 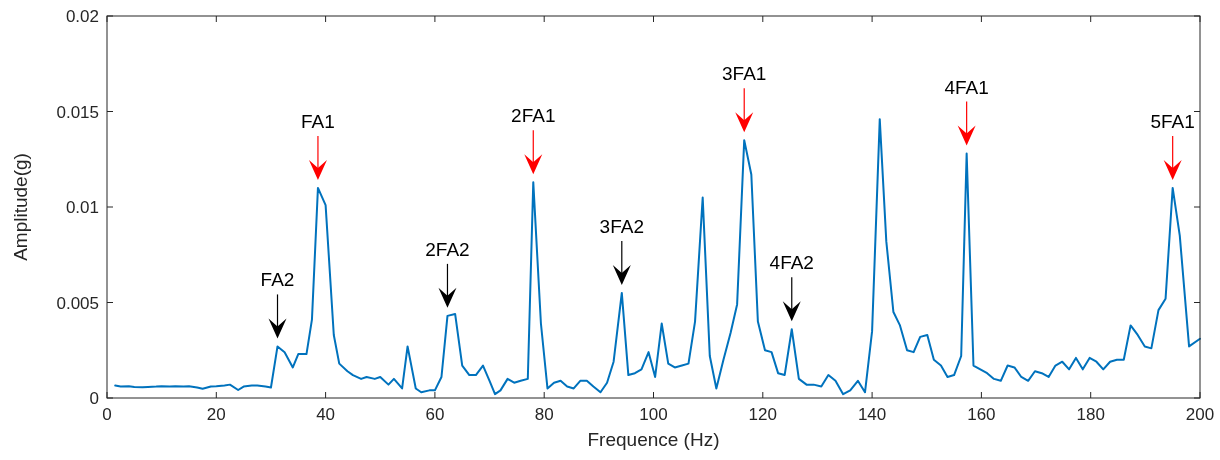 I want to click on x-tick-label: 20, so click(x=216, y=414).